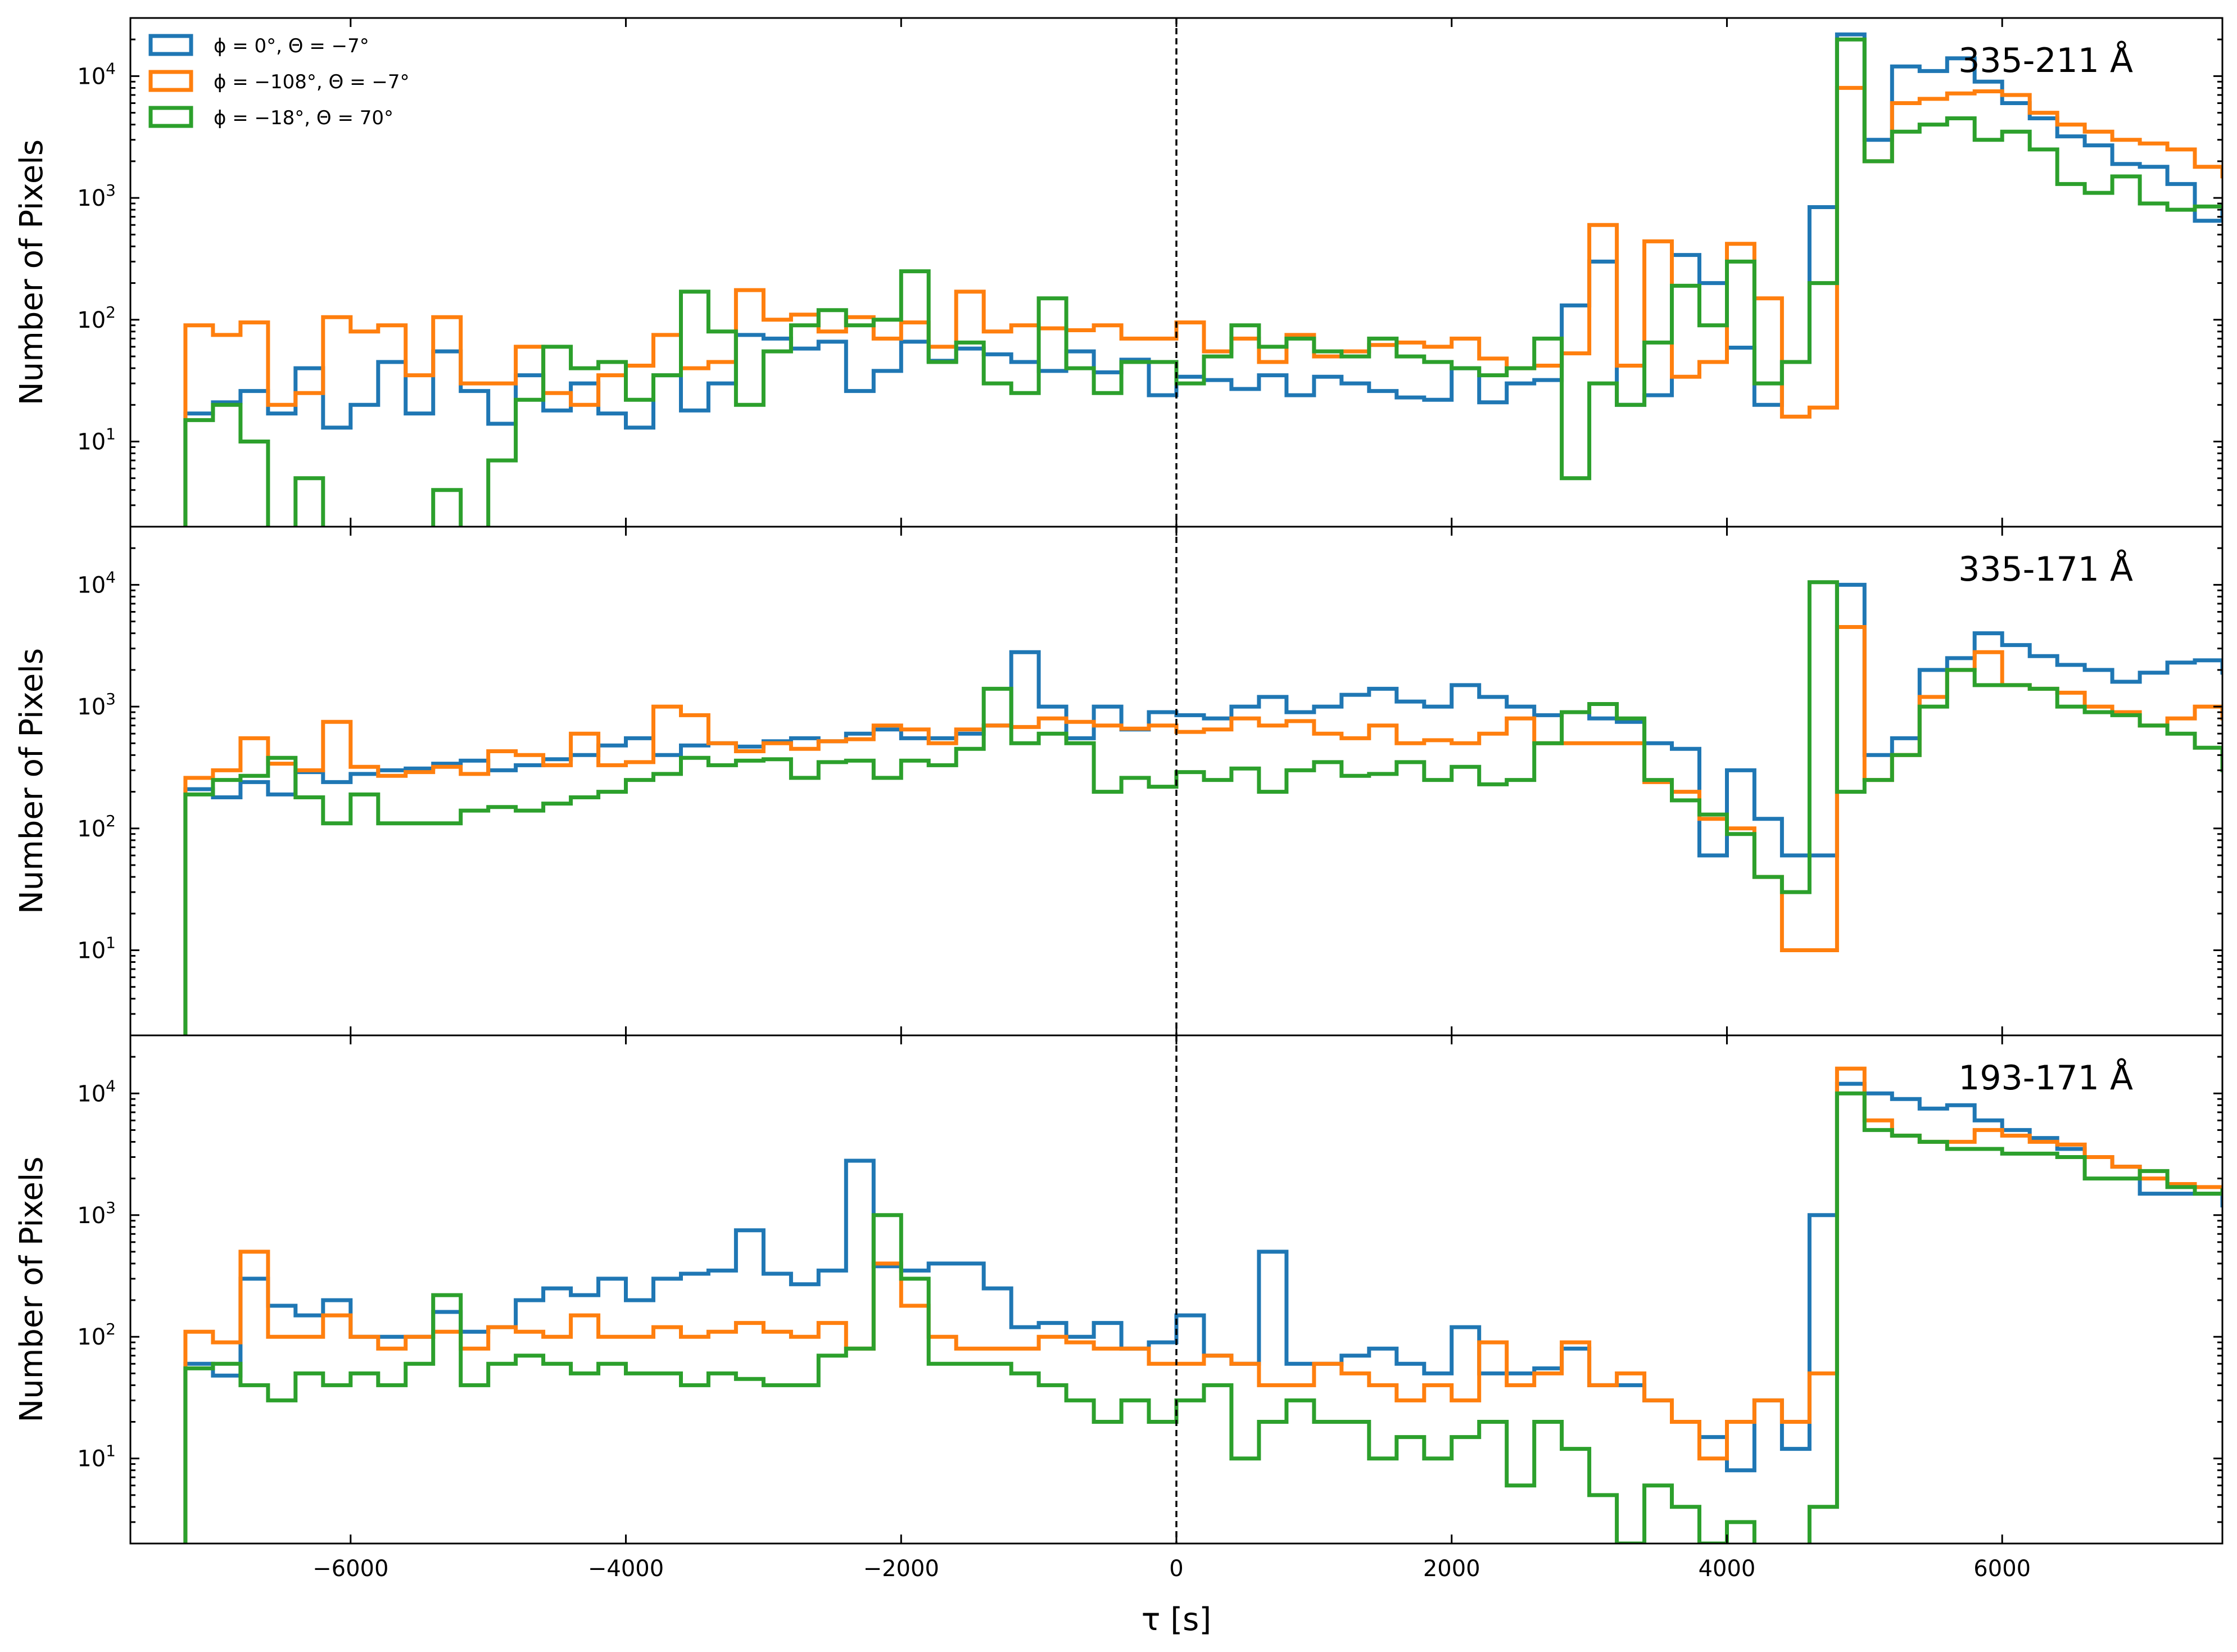 The image size is (2237, 1652). I want to click on panel-title: 335-171 Å, so click(2046, 569).